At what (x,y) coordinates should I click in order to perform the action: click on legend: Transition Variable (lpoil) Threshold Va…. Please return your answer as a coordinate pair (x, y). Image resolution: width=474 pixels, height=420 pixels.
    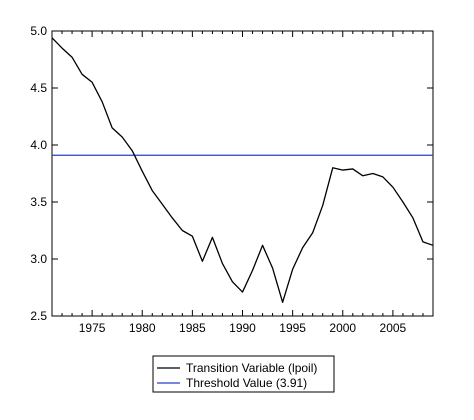
    Looking at the image, I should click on (243, 374).